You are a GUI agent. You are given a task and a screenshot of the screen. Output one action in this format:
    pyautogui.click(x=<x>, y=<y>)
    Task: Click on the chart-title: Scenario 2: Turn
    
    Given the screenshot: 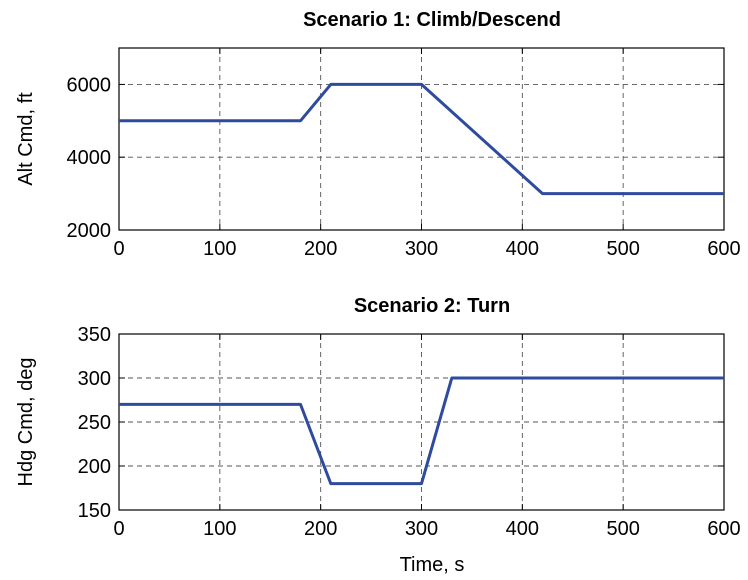 What is the action you would take?
    pyautogui.click(x=432, y=306)
    